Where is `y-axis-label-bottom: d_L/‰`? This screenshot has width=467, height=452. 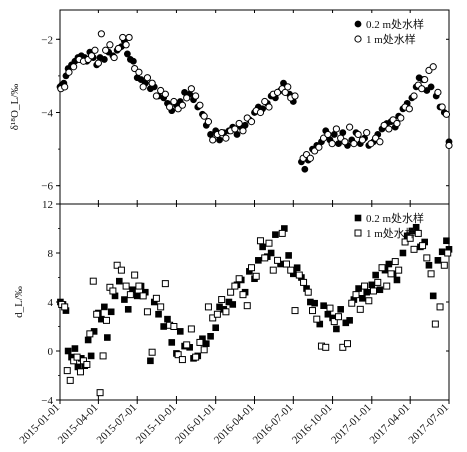 y-axis-label-bottom: d_L/‰ is located at coordinates (19, 302).